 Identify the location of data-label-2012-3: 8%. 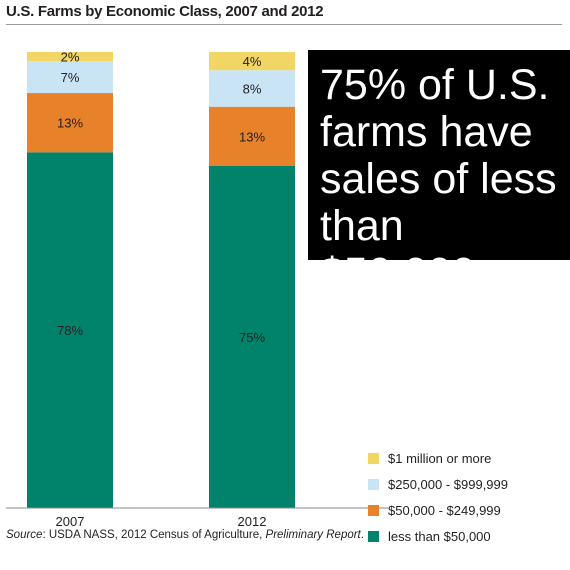
(252, 88).